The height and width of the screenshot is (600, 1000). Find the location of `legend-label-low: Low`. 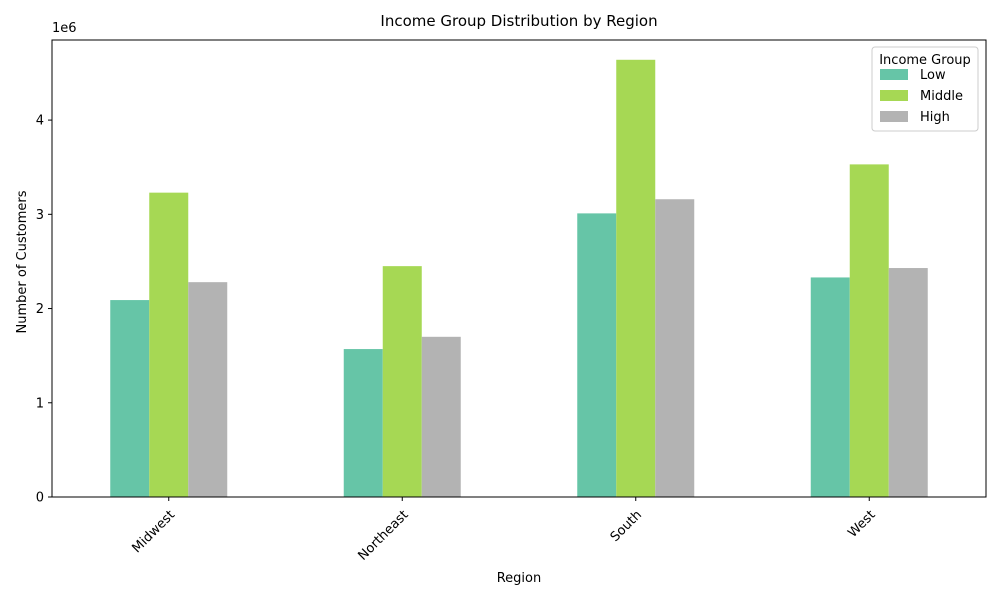

legend-label-low: Low is located at coordinates (933, 75).